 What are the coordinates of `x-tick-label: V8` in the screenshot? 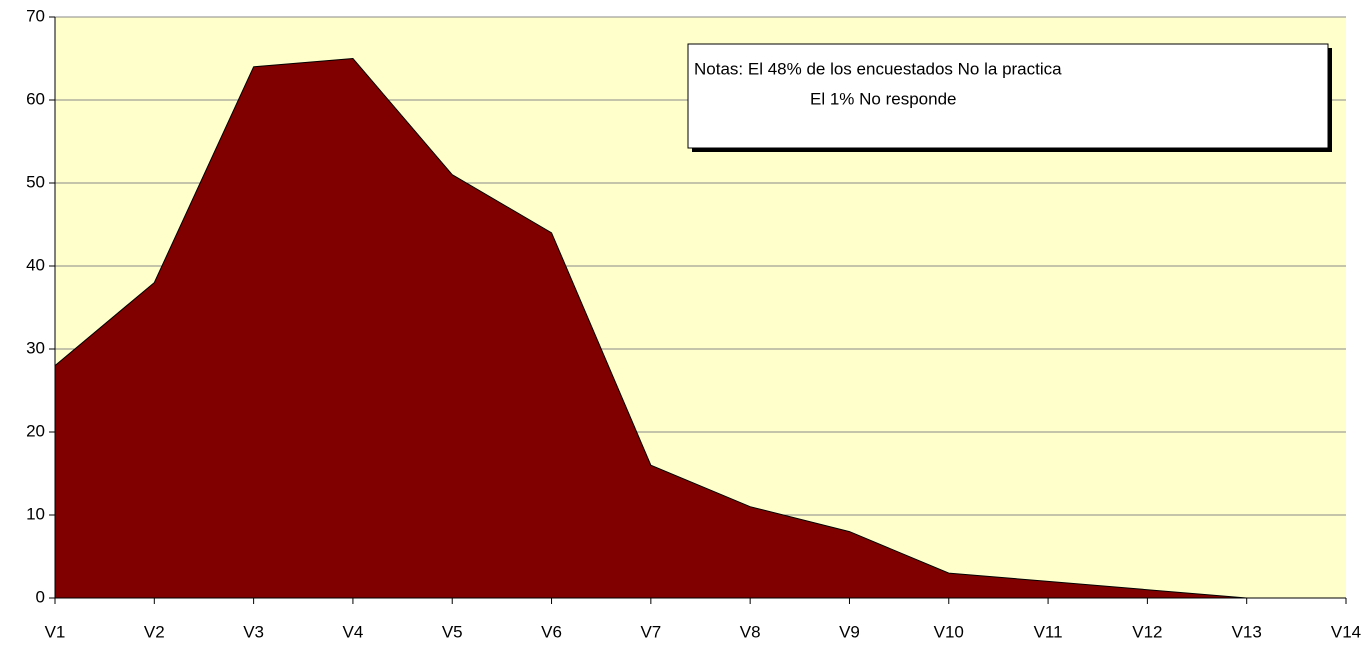 It's located at (750, 631).